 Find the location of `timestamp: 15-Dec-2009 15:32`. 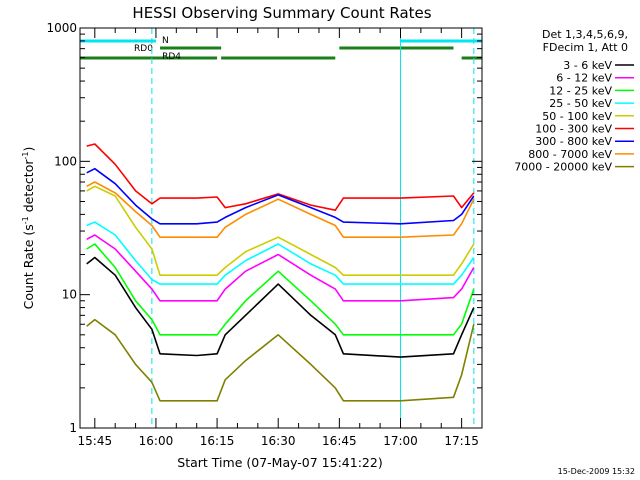

timestamp: 15-Dec-2009 15:32 is located at coordinates (596, 471).